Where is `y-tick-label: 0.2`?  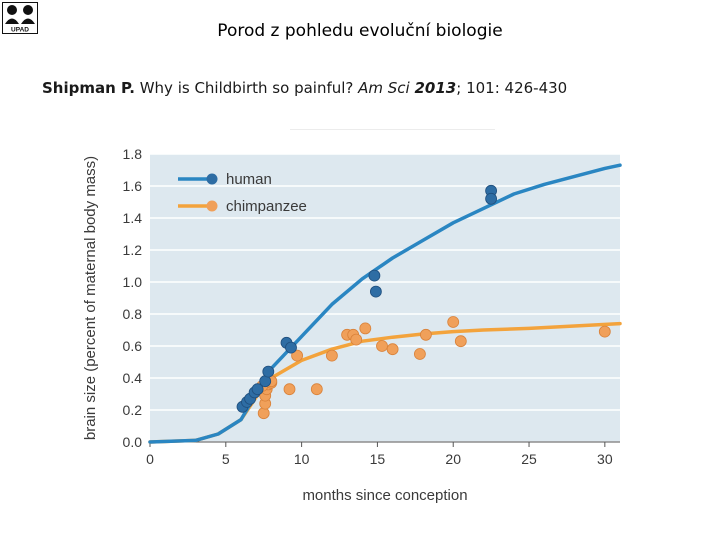 y-tick-label: 0.2 is located at coordinates (133, 410).